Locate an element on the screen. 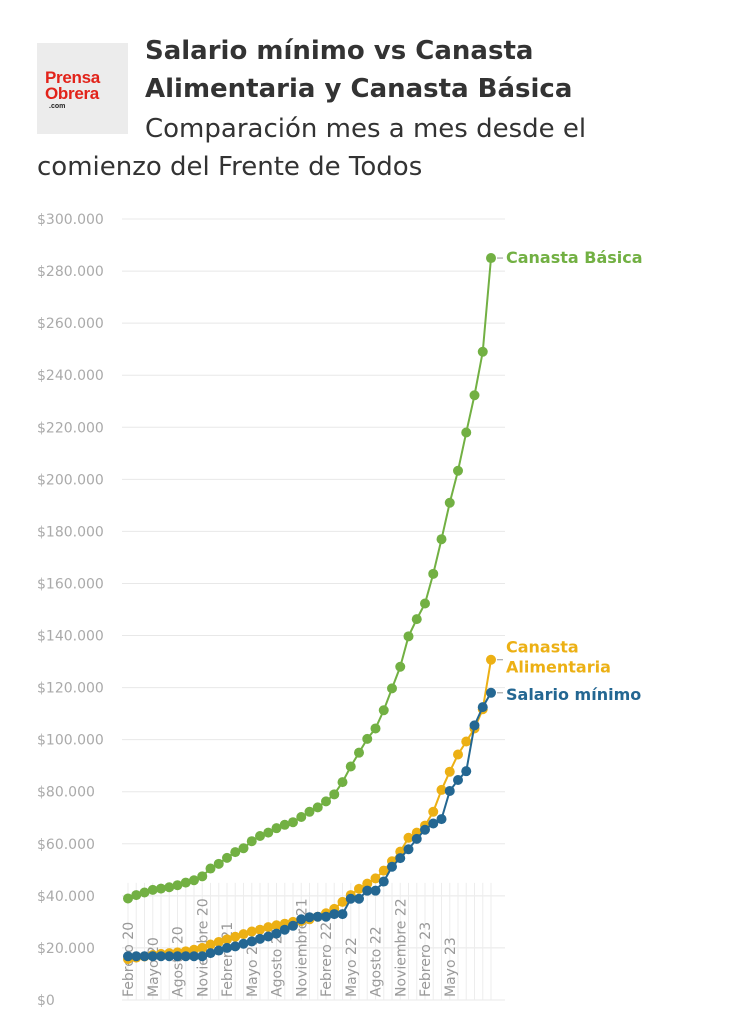  y-tick-label: $0 is located at coordinates (46, 1001).